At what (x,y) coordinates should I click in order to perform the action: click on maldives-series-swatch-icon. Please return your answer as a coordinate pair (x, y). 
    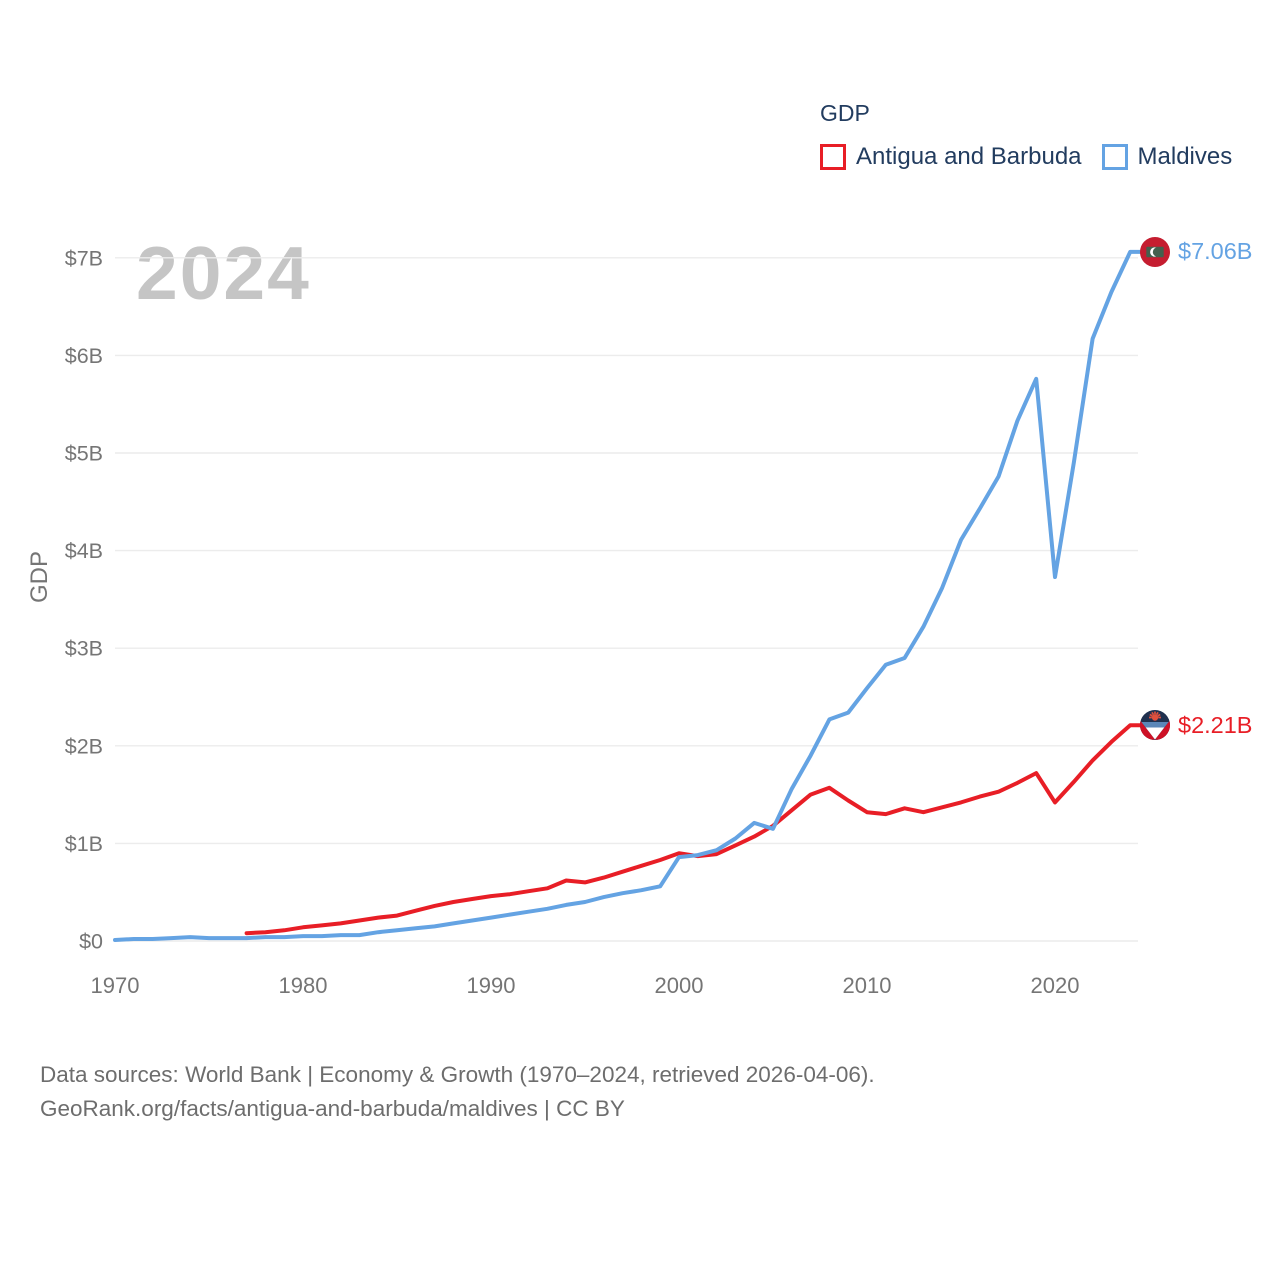
    Looking at the image, I should click on (1114, 157).